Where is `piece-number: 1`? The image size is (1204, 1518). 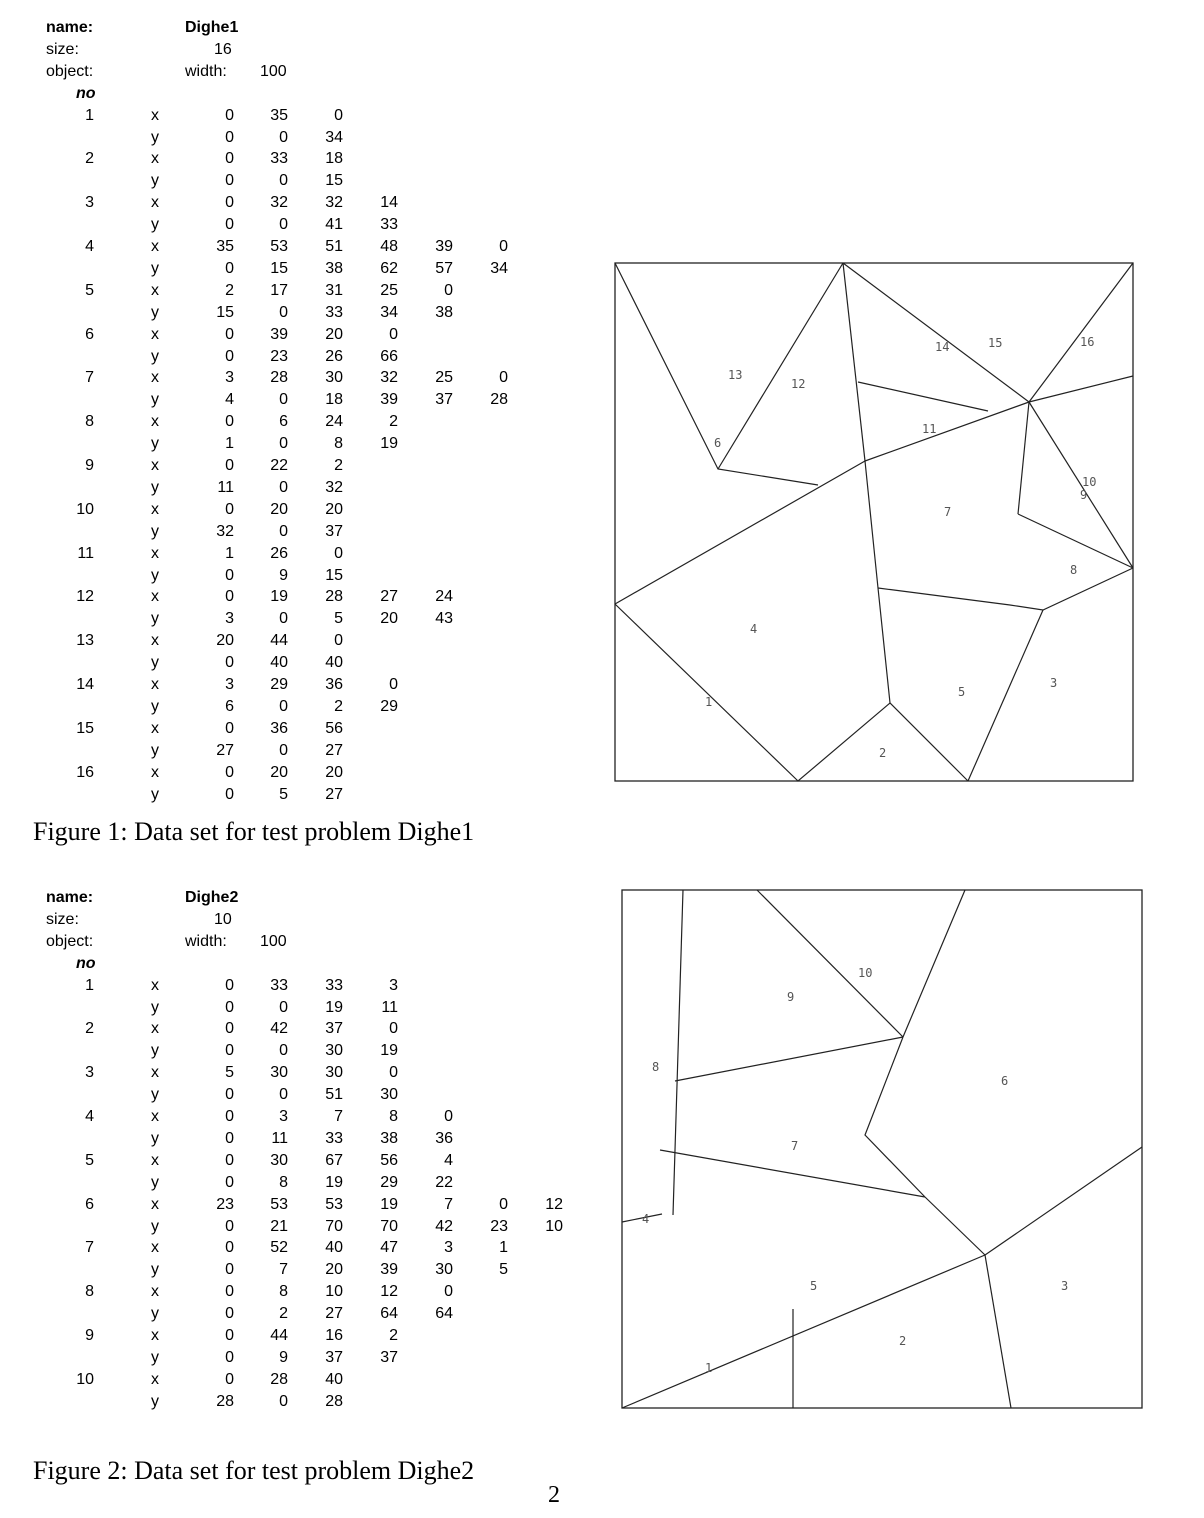
piece-number: 1 is located at coordinates (89, 115).